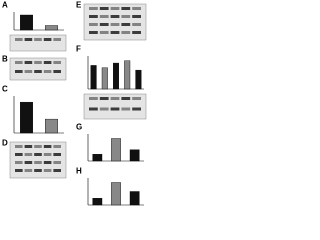 Image resolution: width=320 pixels, height=240 pixels. Describe the element at coordinates (5, 59) in the screenshot. I see `panel-label: B` at that location.